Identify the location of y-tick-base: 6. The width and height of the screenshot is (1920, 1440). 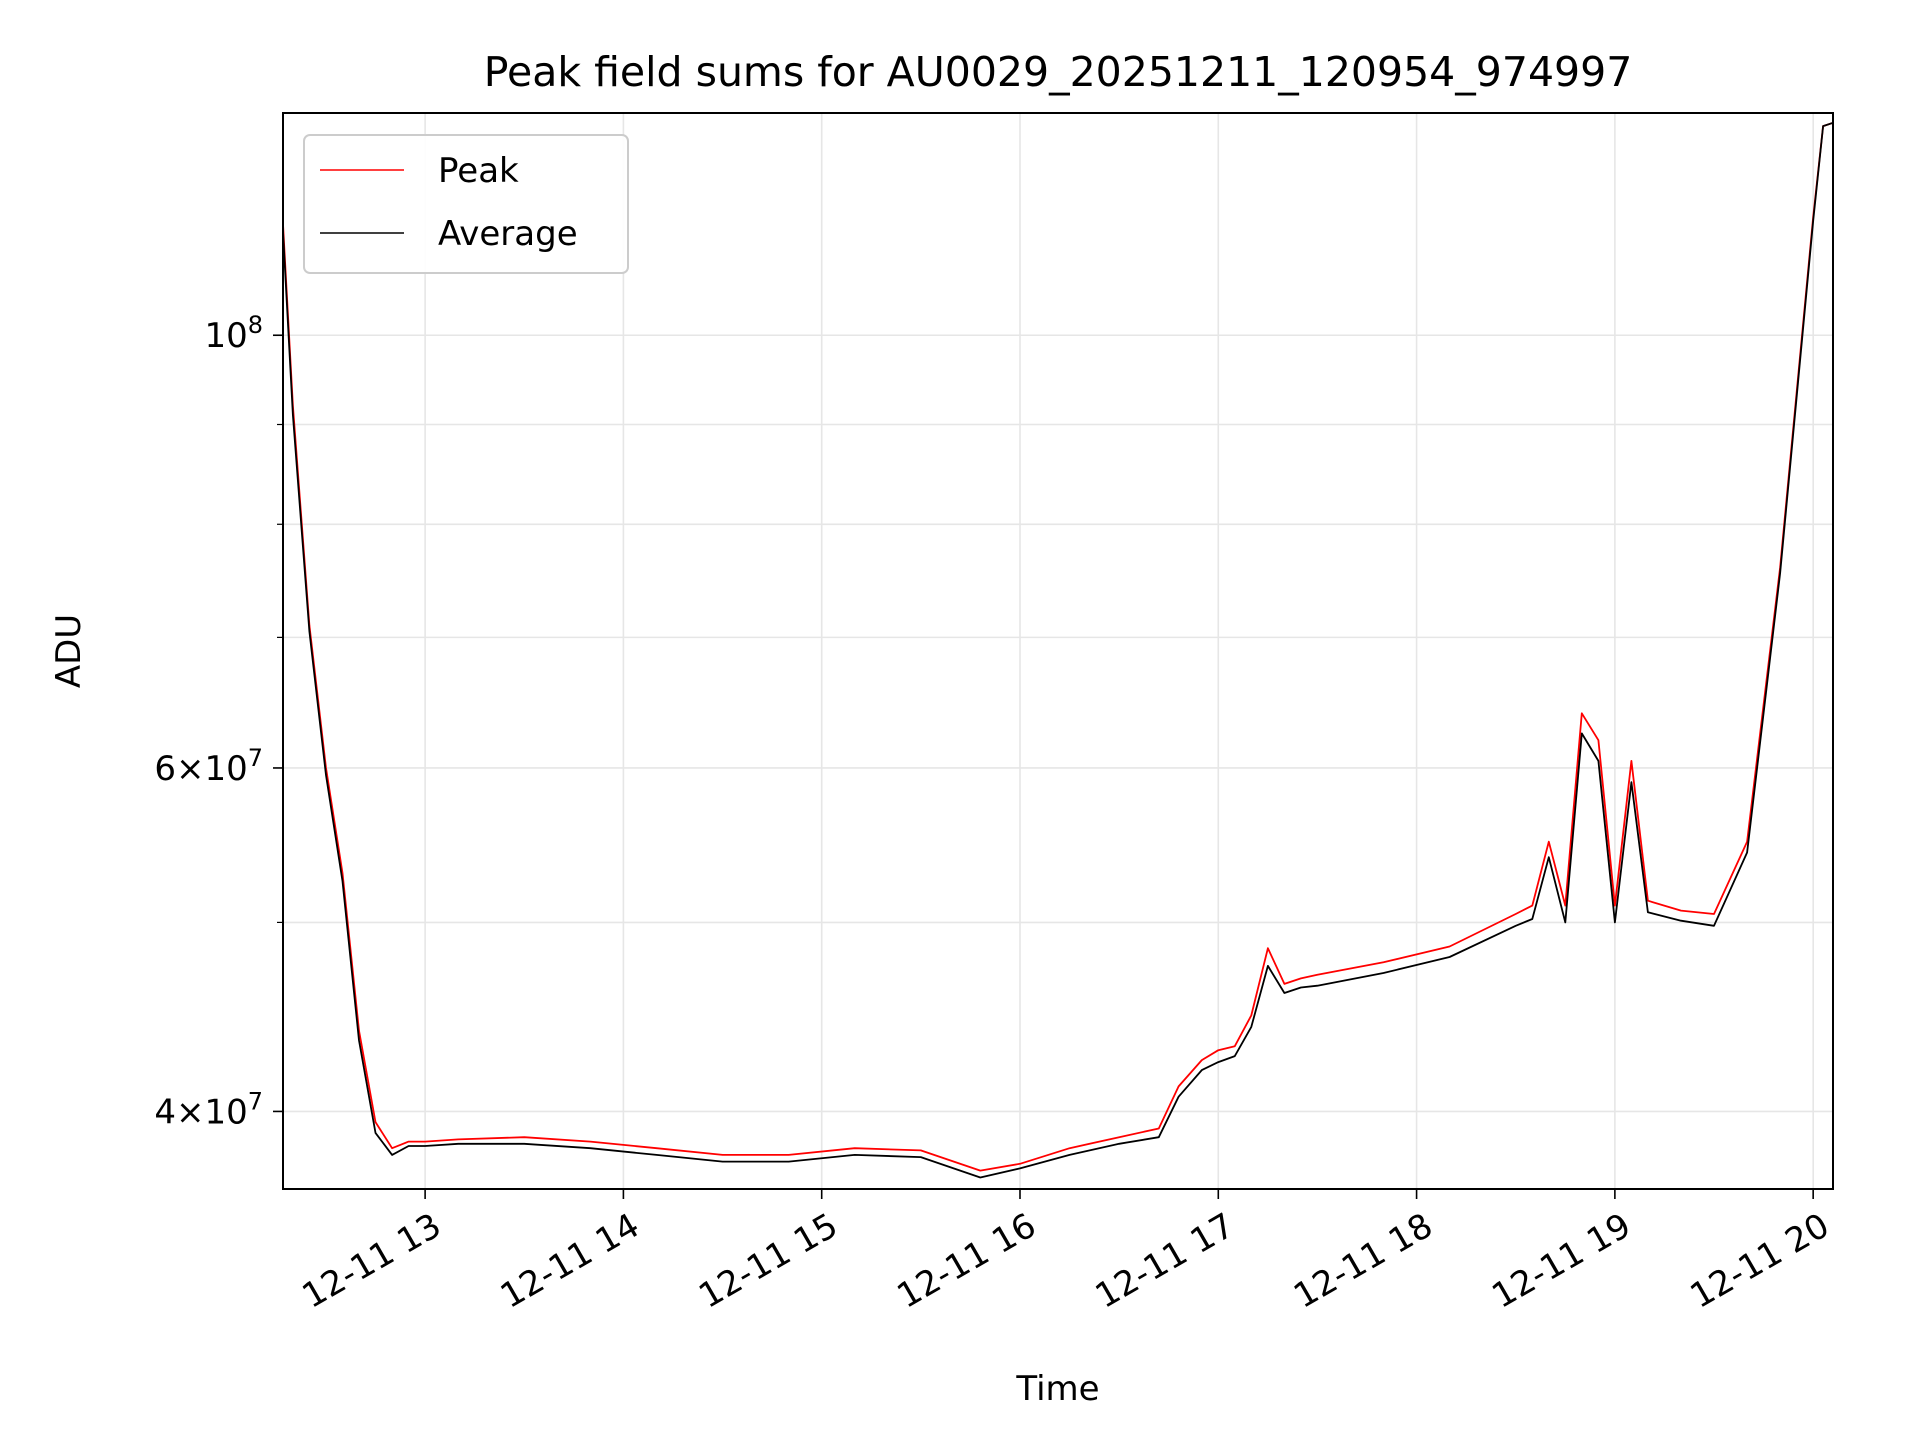
(165, 769).